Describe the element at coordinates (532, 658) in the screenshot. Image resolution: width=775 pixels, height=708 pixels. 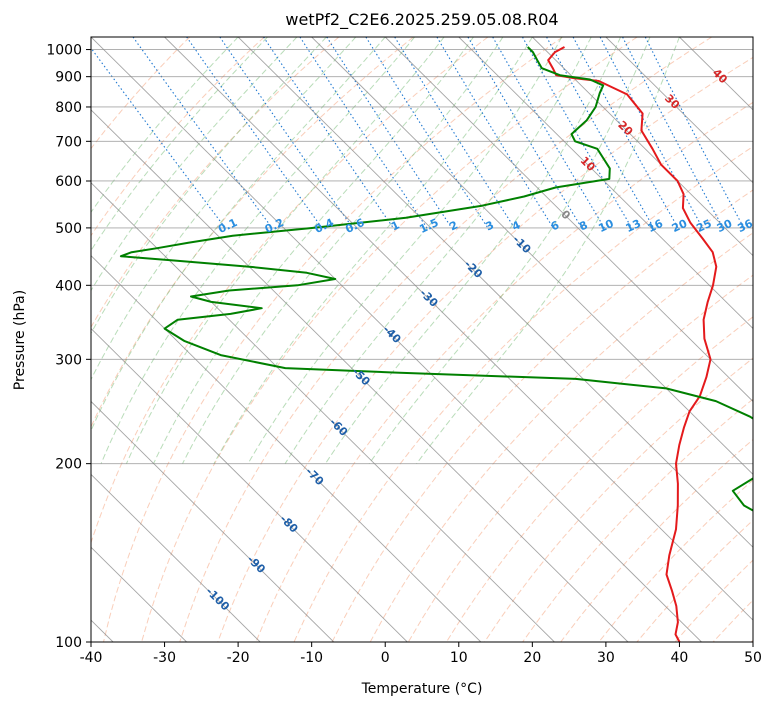
I see `x-tick-label: 20` at that location.